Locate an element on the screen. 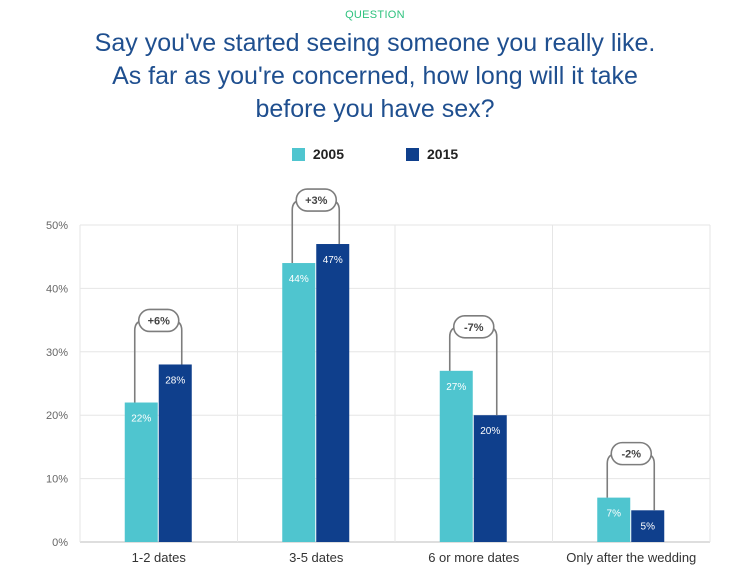 This screenshot has height=579, width=750. data-label-2015: 28% is located at coordinates (175, 380).